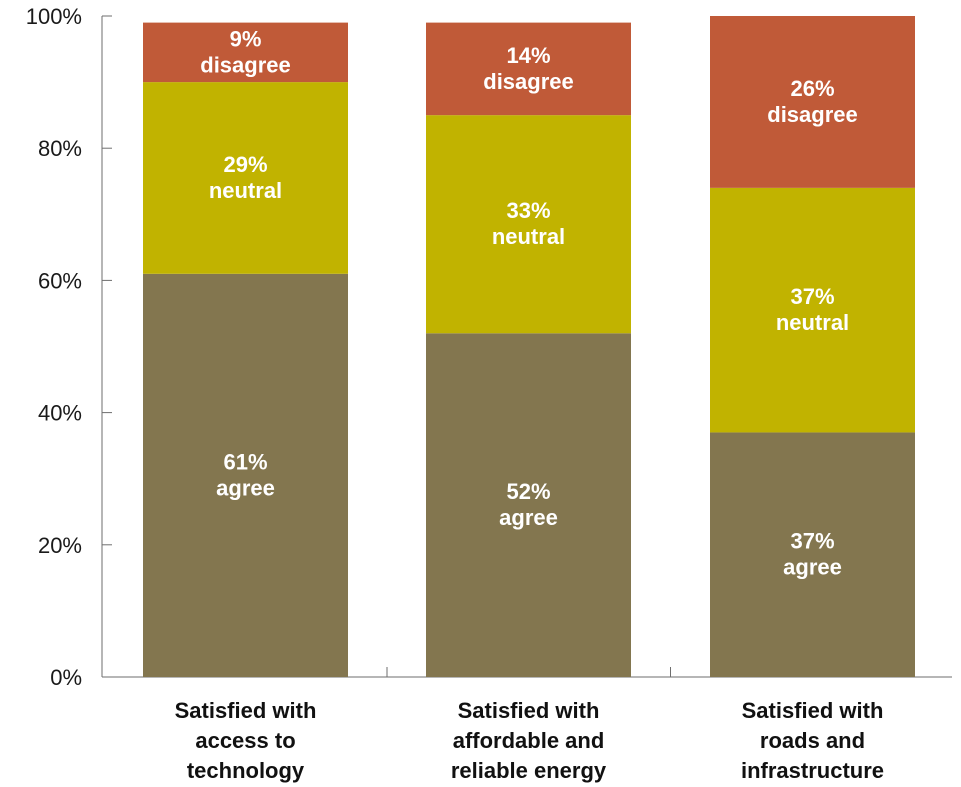  I want to click on y-tick-label: 40%, so click(60, 413).